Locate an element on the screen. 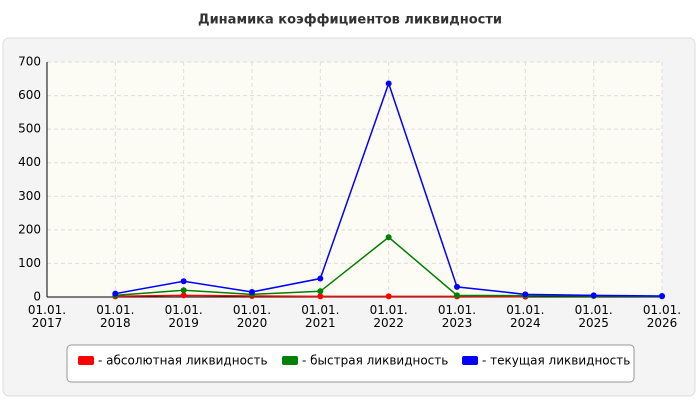 This screenshot has width=700, height=400. y-tick-label: 100 is located at coordinates (29, 263).